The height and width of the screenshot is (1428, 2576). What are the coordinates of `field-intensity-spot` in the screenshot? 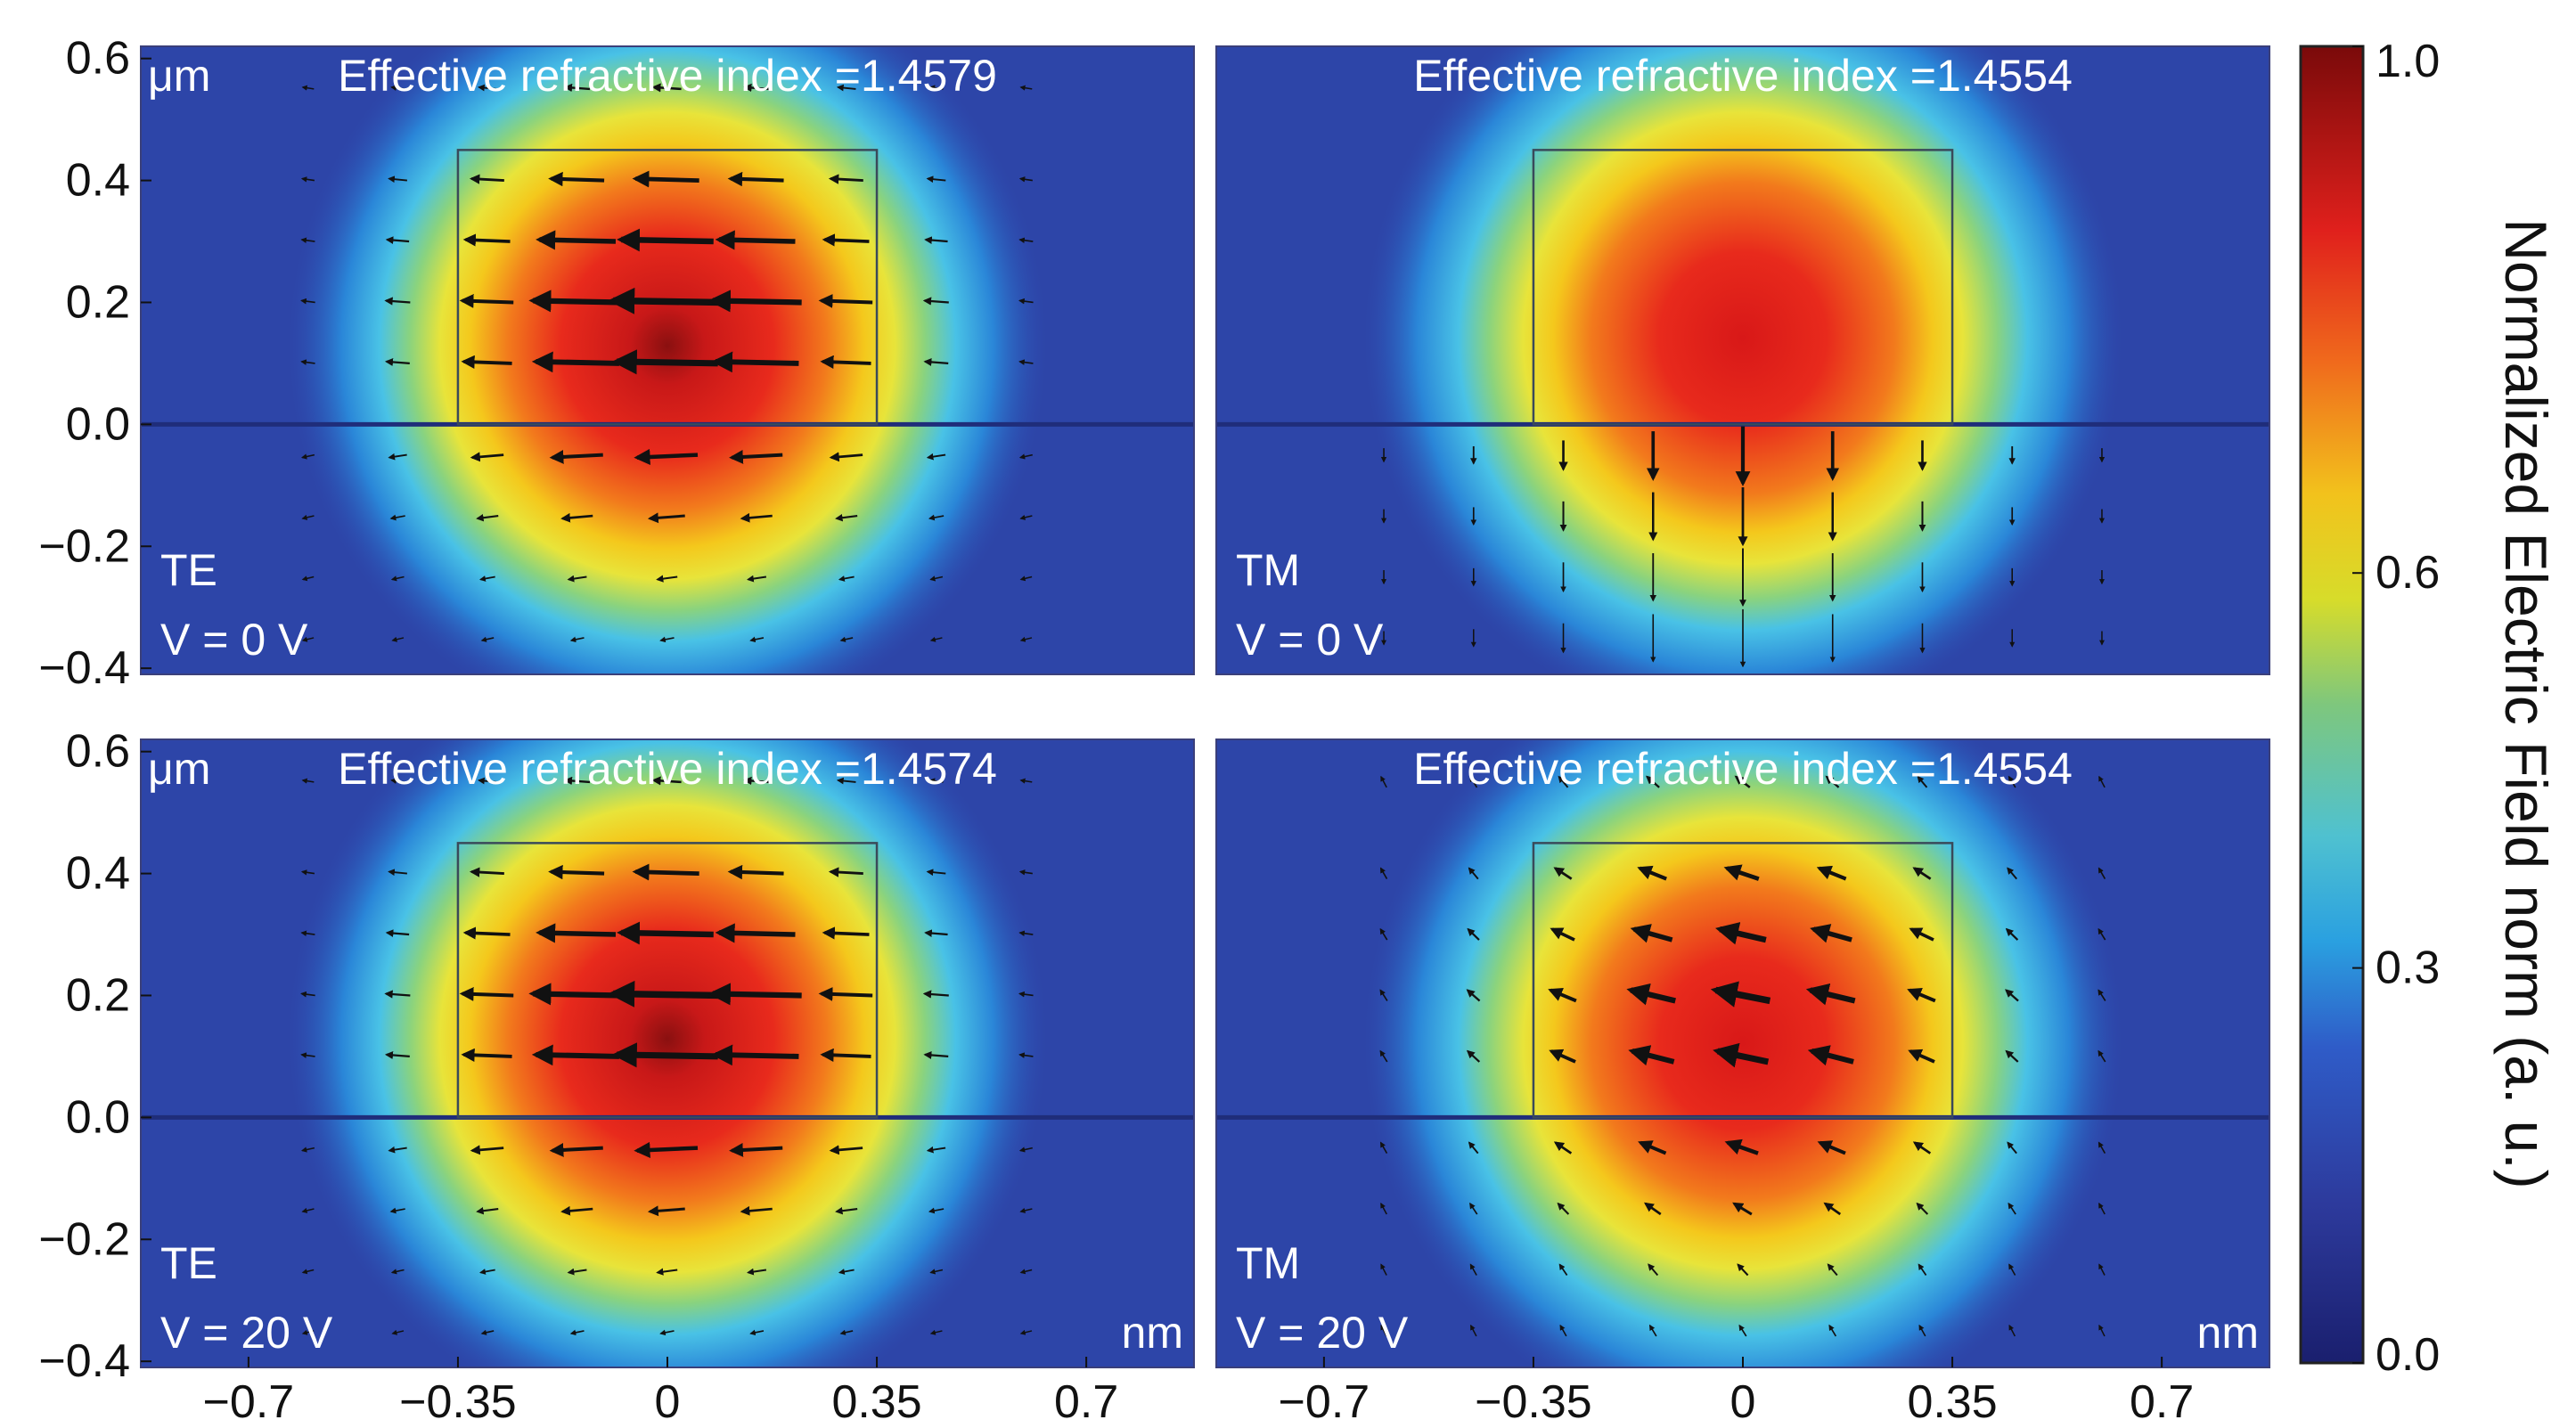 It's located at (1742, 360).